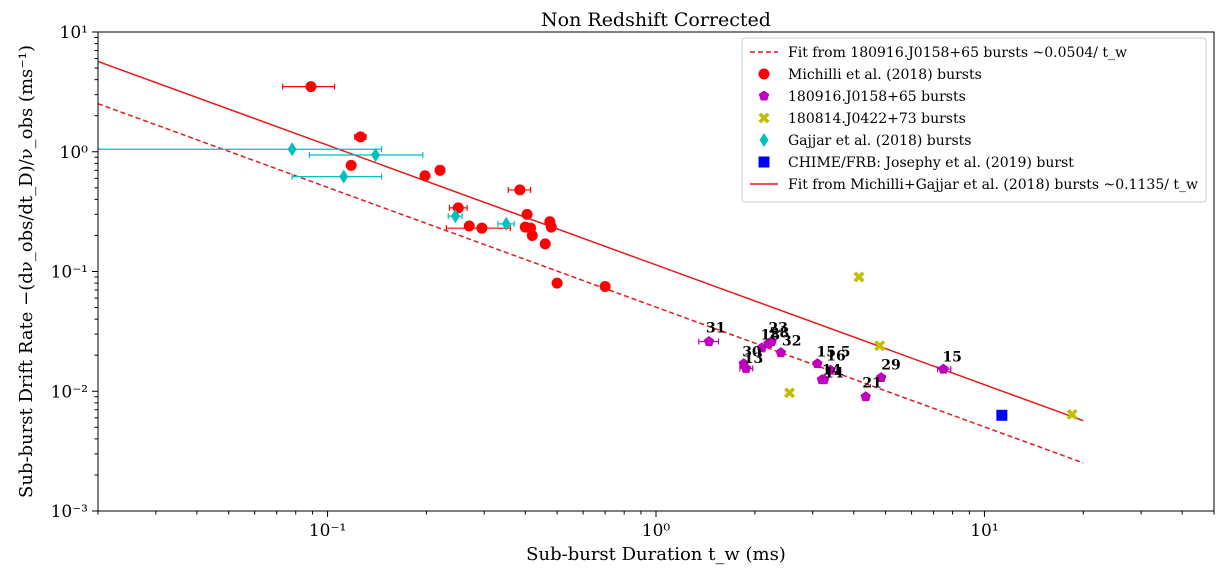 This screenshot has width=1224, height=576. Describe the element at coordinates (69, 273) in the screenshot. I see `y-tick-label: 10⁻¹` at that location.